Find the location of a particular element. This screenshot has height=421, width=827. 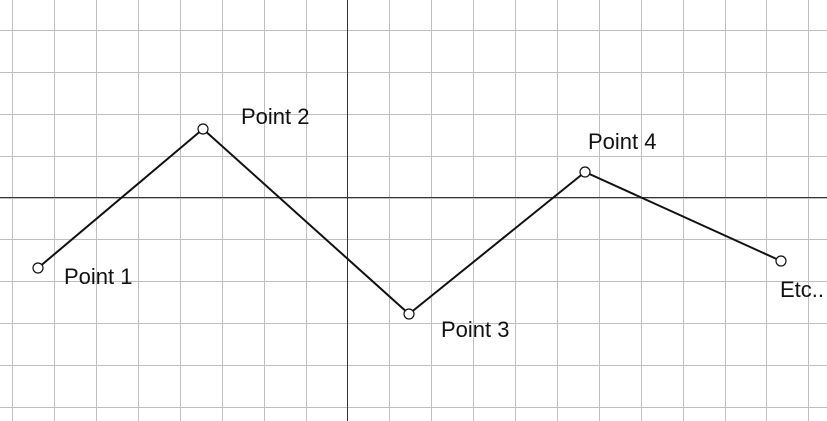

point-3-marker is located at coordinates (409, 314).